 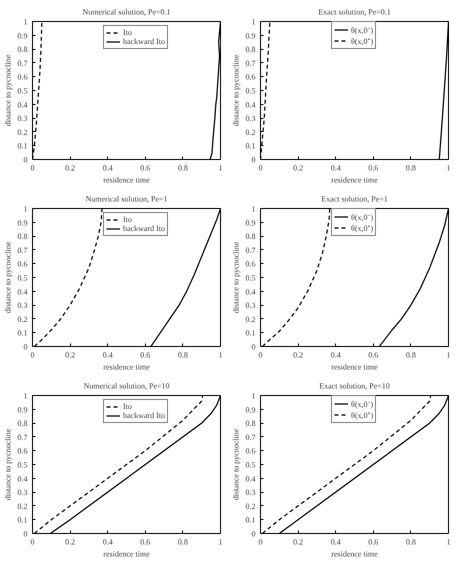 I want to click on chart-title: Numerical solution, Pe=0.1, so click(x=126, y=12).